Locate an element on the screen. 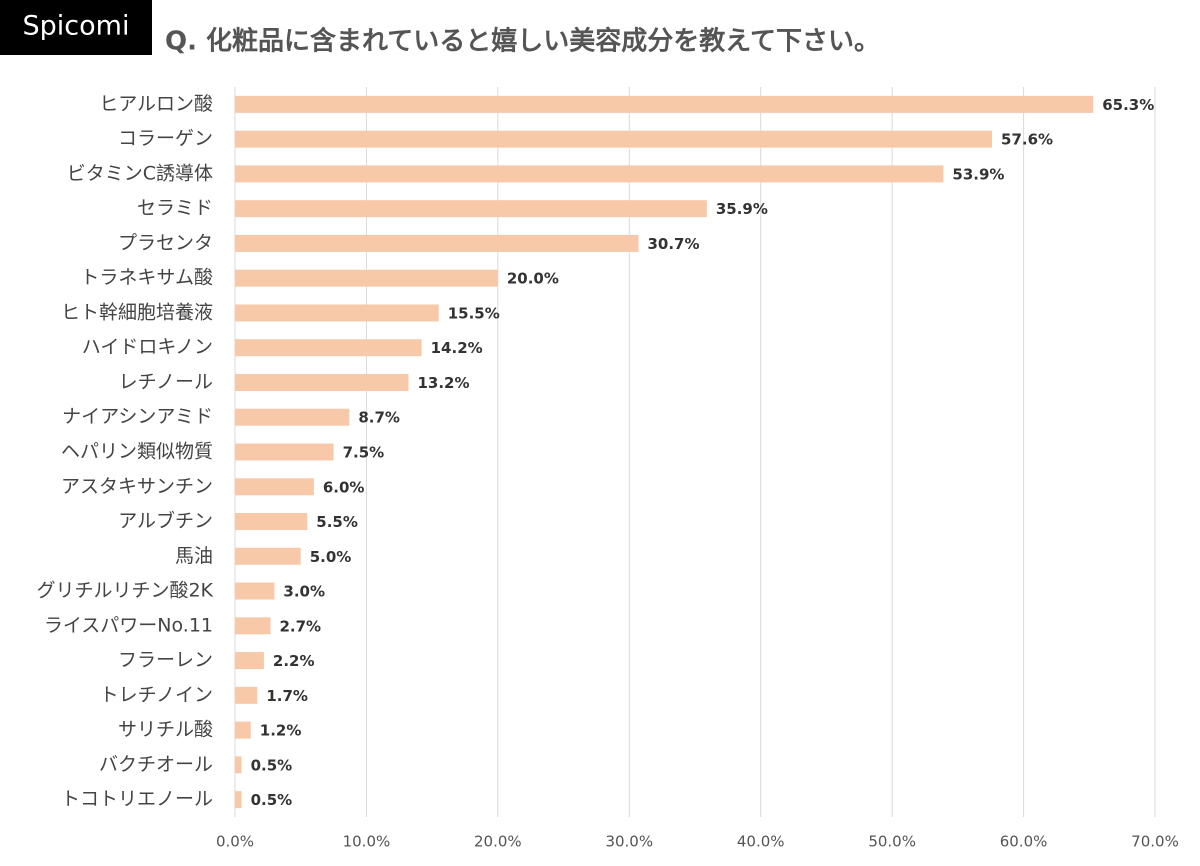 Image resolution: width=1200 pixels, height=866 pixels. data-label: 2.7% is located at coordinates (300, 626).